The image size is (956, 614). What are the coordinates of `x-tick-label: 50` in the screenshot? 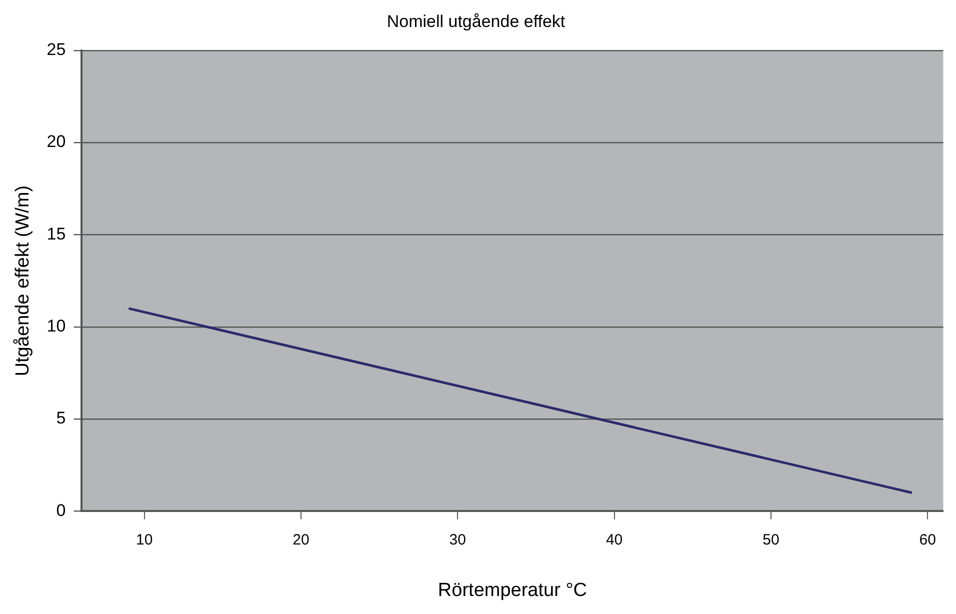 It's located at (771, 539).